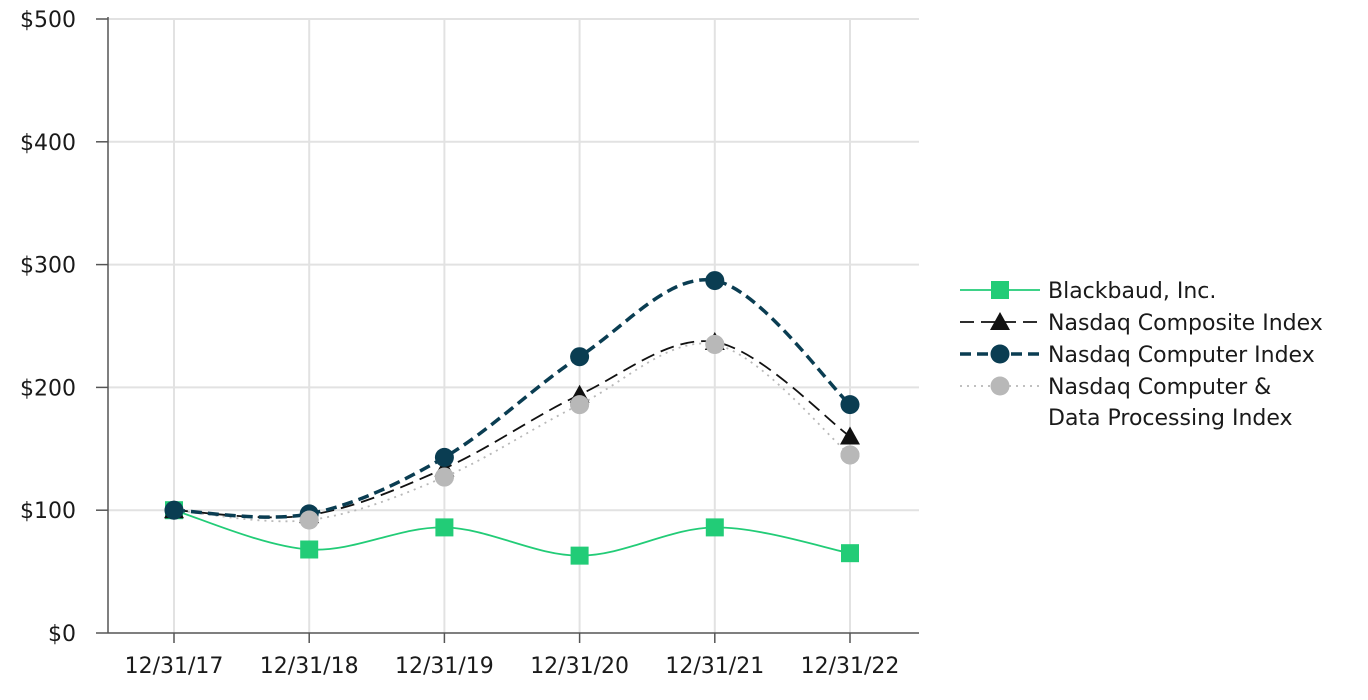 This screenshot has width=1368, height=700. What do you see at coordinates (48, 143) in the screenshot?
I see `y-tick-label: $400` at bounding box center [48, 143].